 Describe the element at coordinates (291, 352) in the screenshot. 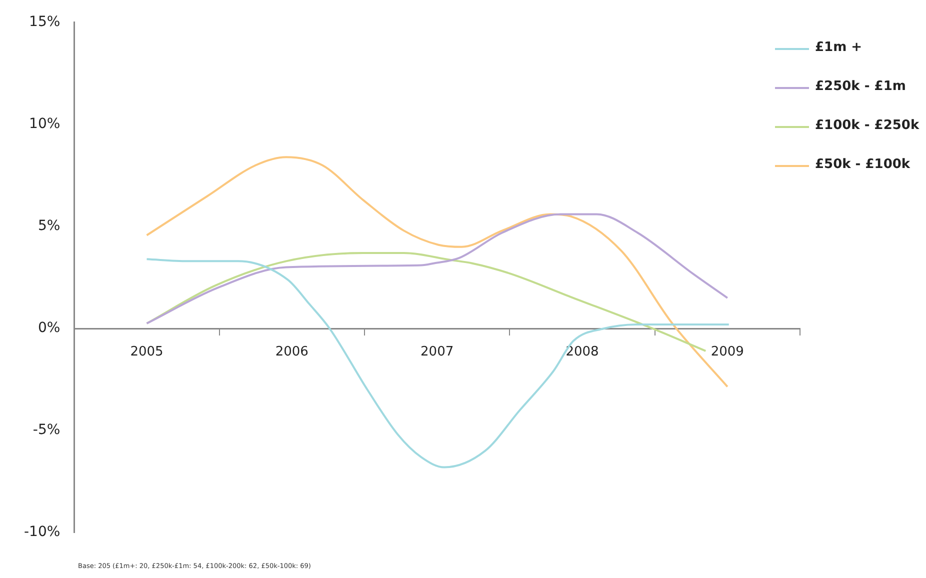

I see `x-tick-label: 2006` at that location.